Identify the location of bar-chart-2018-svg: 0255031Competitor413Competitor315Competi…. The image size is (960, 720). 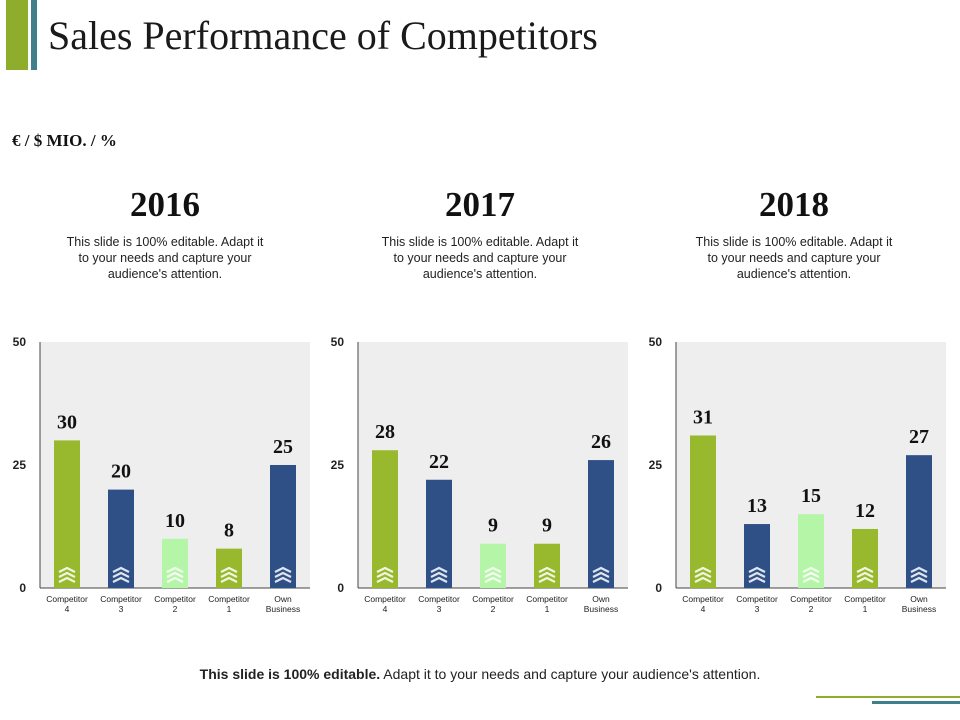
(797, 474).